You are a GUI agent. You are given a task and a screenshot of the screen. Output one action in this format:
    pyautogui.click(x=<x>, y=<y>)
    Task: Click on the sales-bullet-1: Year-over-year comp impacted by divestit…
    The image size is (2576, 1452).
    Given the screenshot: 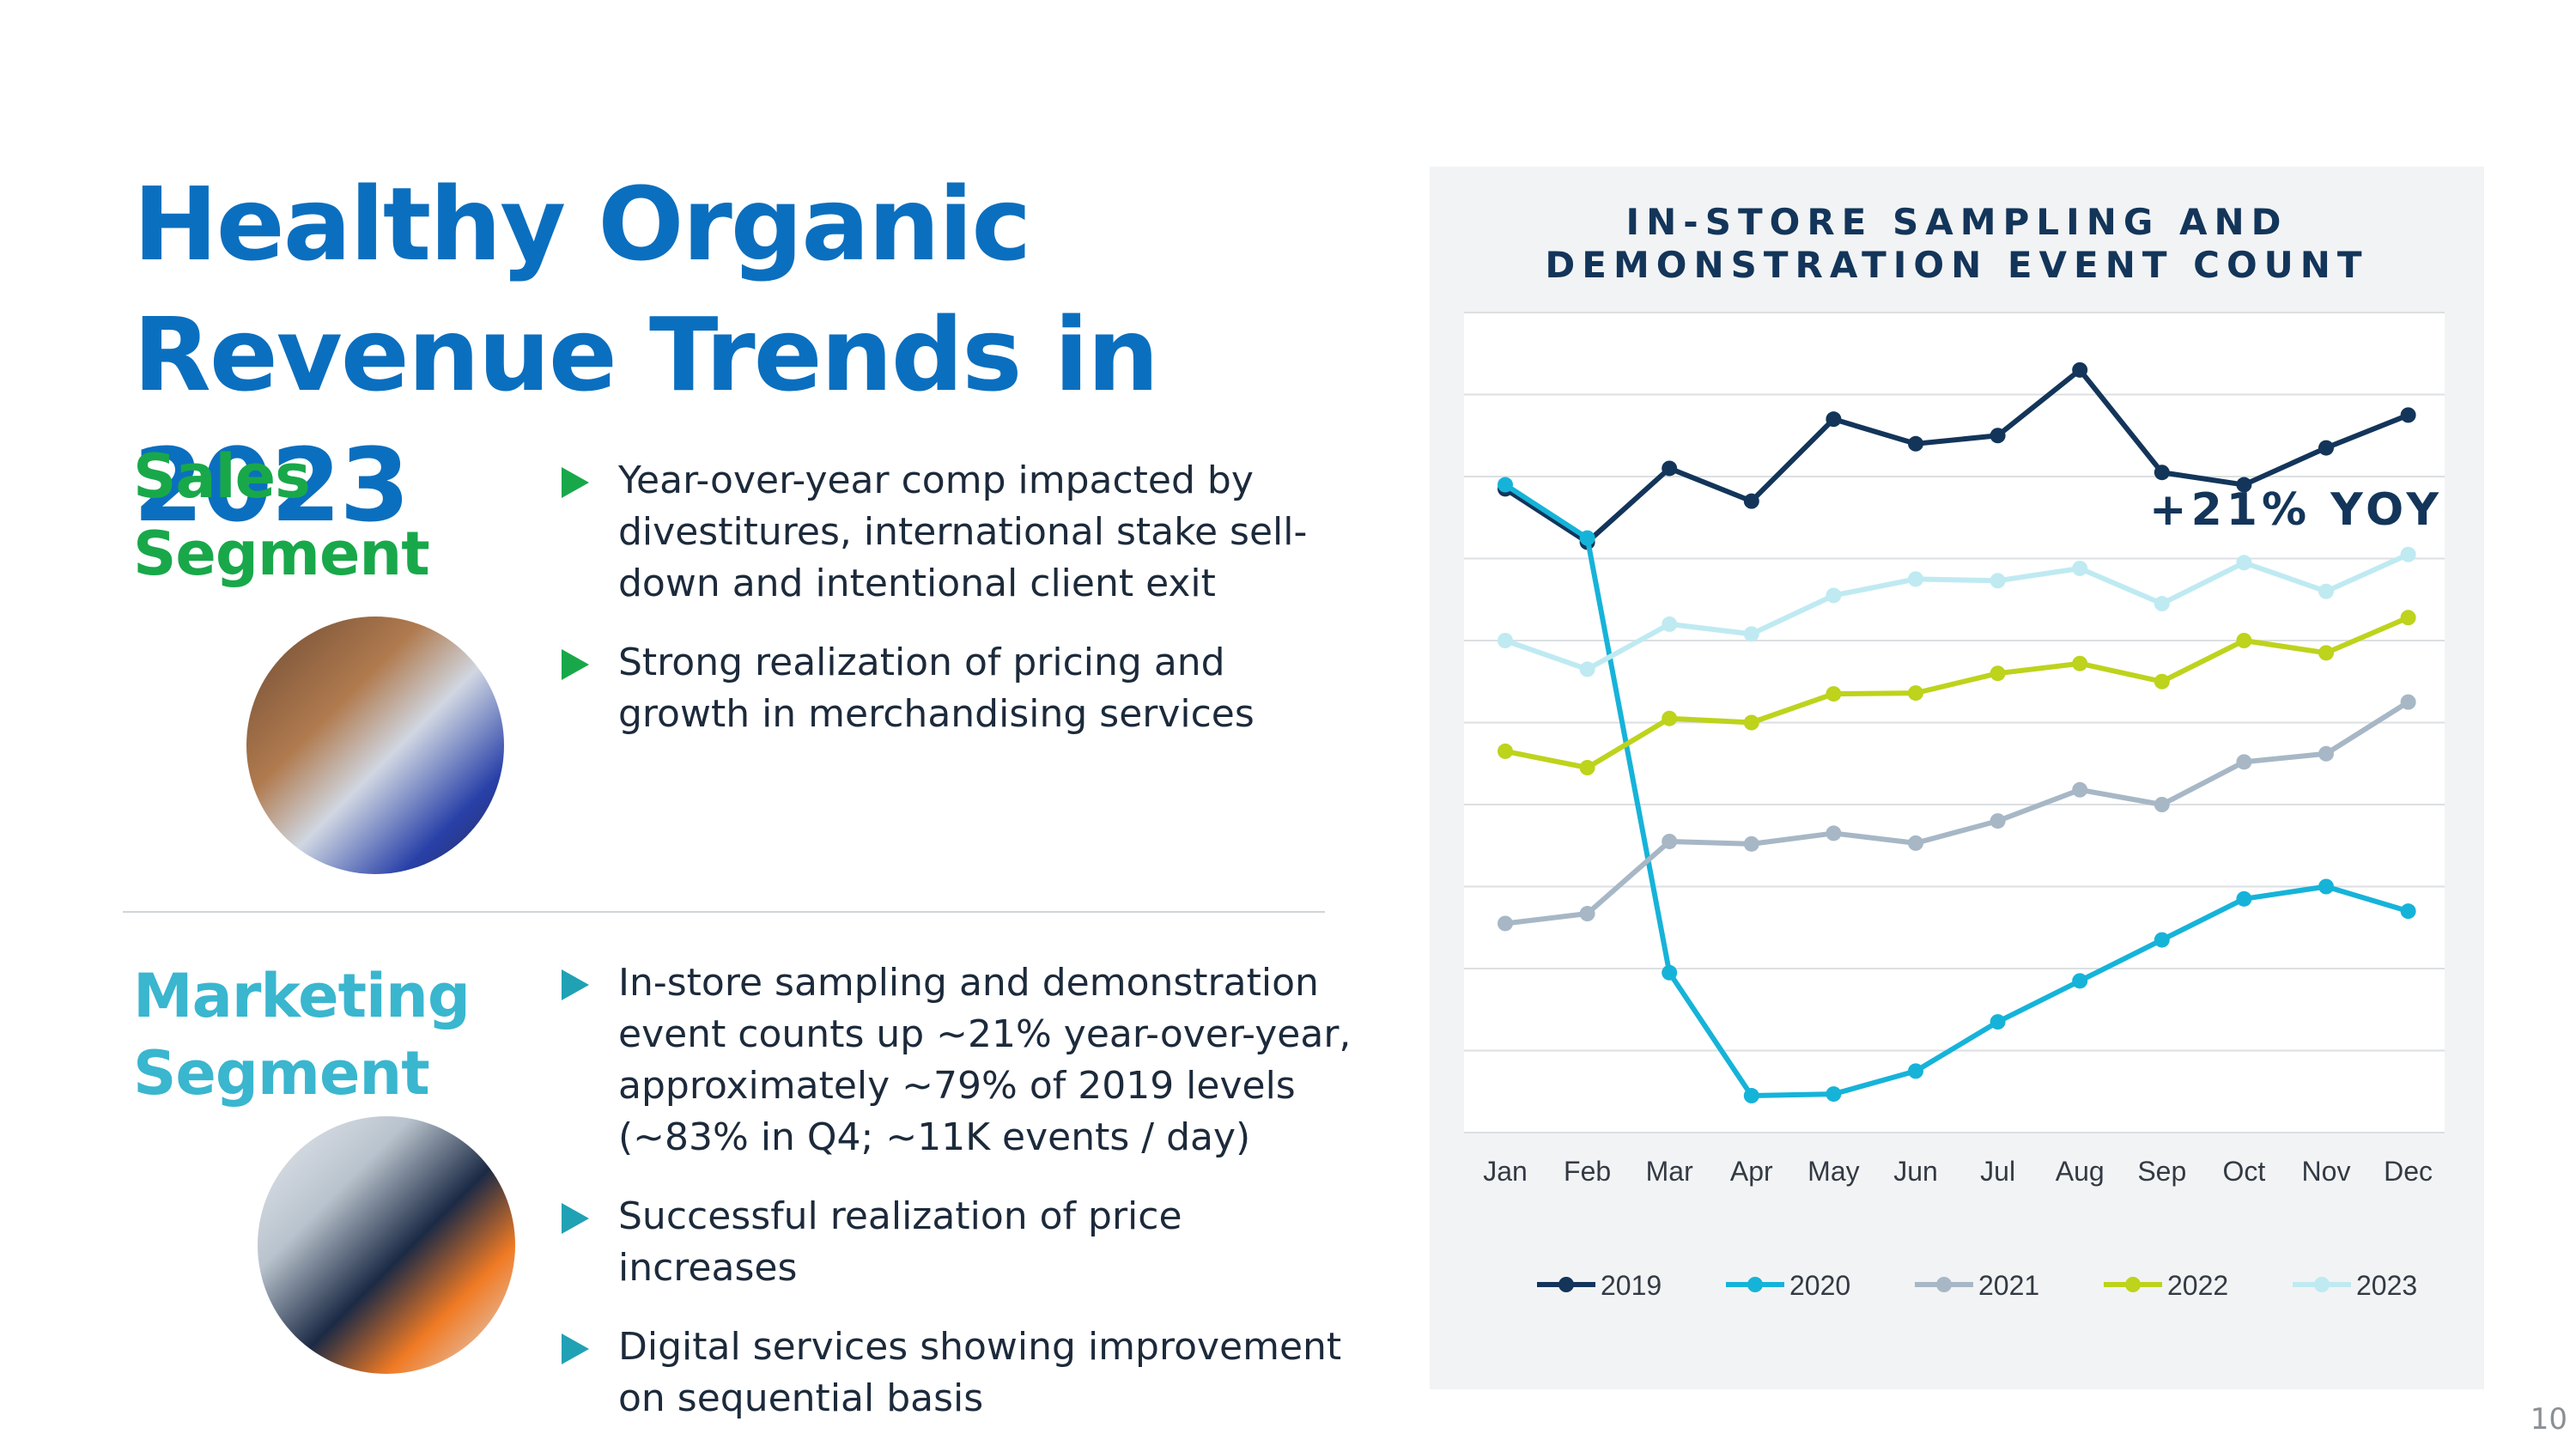 What is the action you would take?
    pyautogui.click(x=962, y=532)
    